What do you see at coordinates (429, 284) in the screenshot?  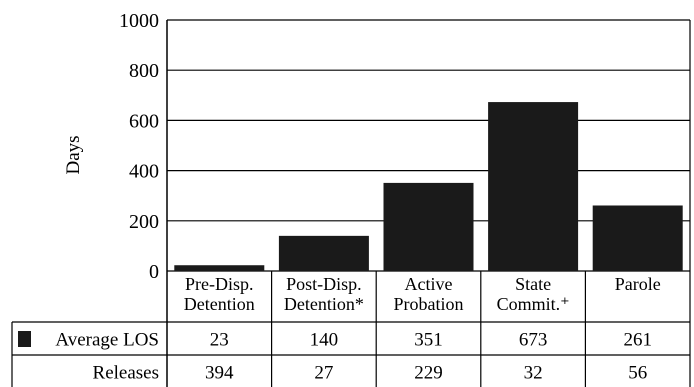 I see `category-label: Active` at bounding box center [429, 284].